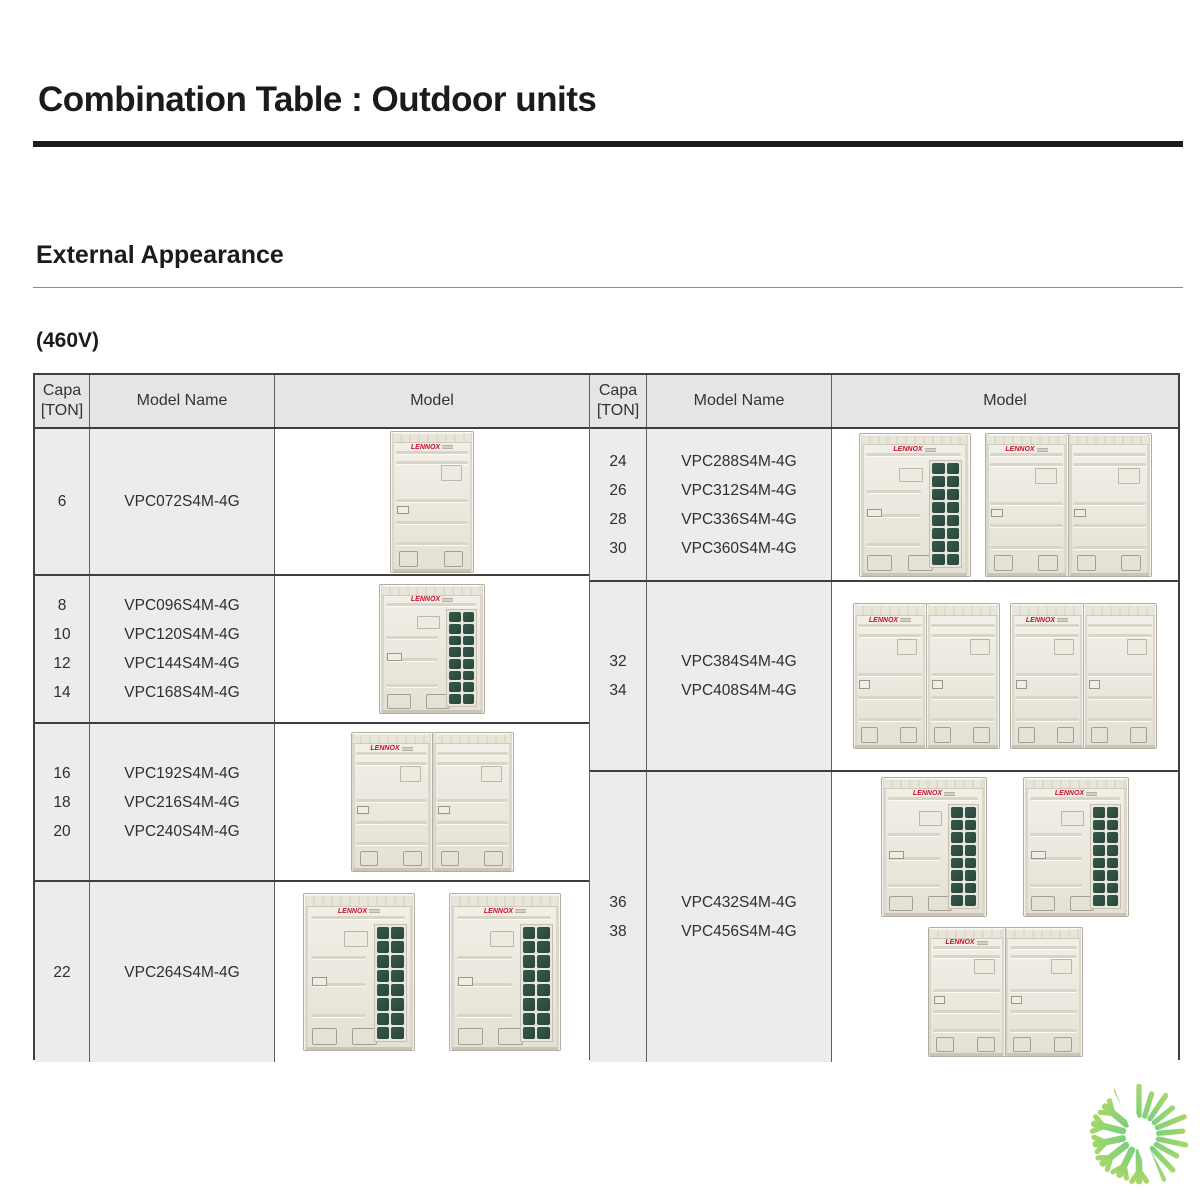  Describe the element at coordinates (62, 692) in the screenshot. I see `capacity-value: 14` at that location.